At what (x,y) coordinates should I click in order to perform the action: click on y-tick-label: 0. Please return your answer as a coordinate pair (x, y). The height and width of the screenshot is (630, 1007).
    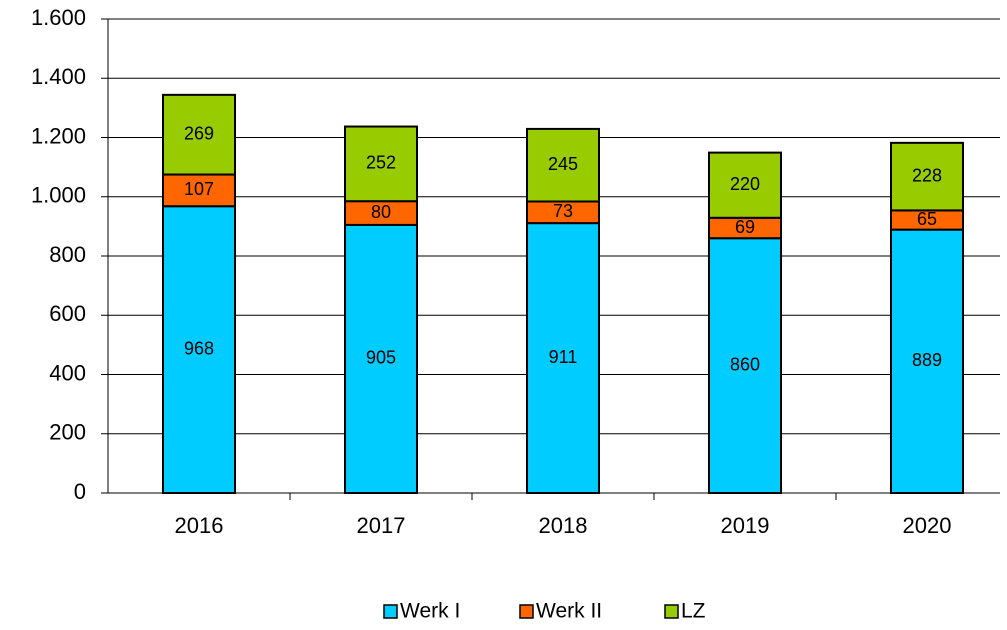
    Looking at the image, I should click on (80, 491).